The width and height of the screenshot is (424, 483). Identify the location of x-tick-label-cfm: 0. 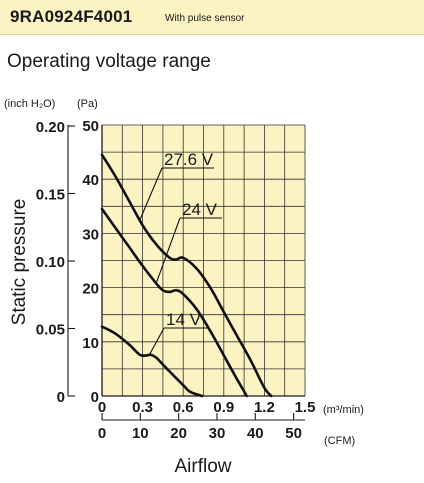
(102, 433).